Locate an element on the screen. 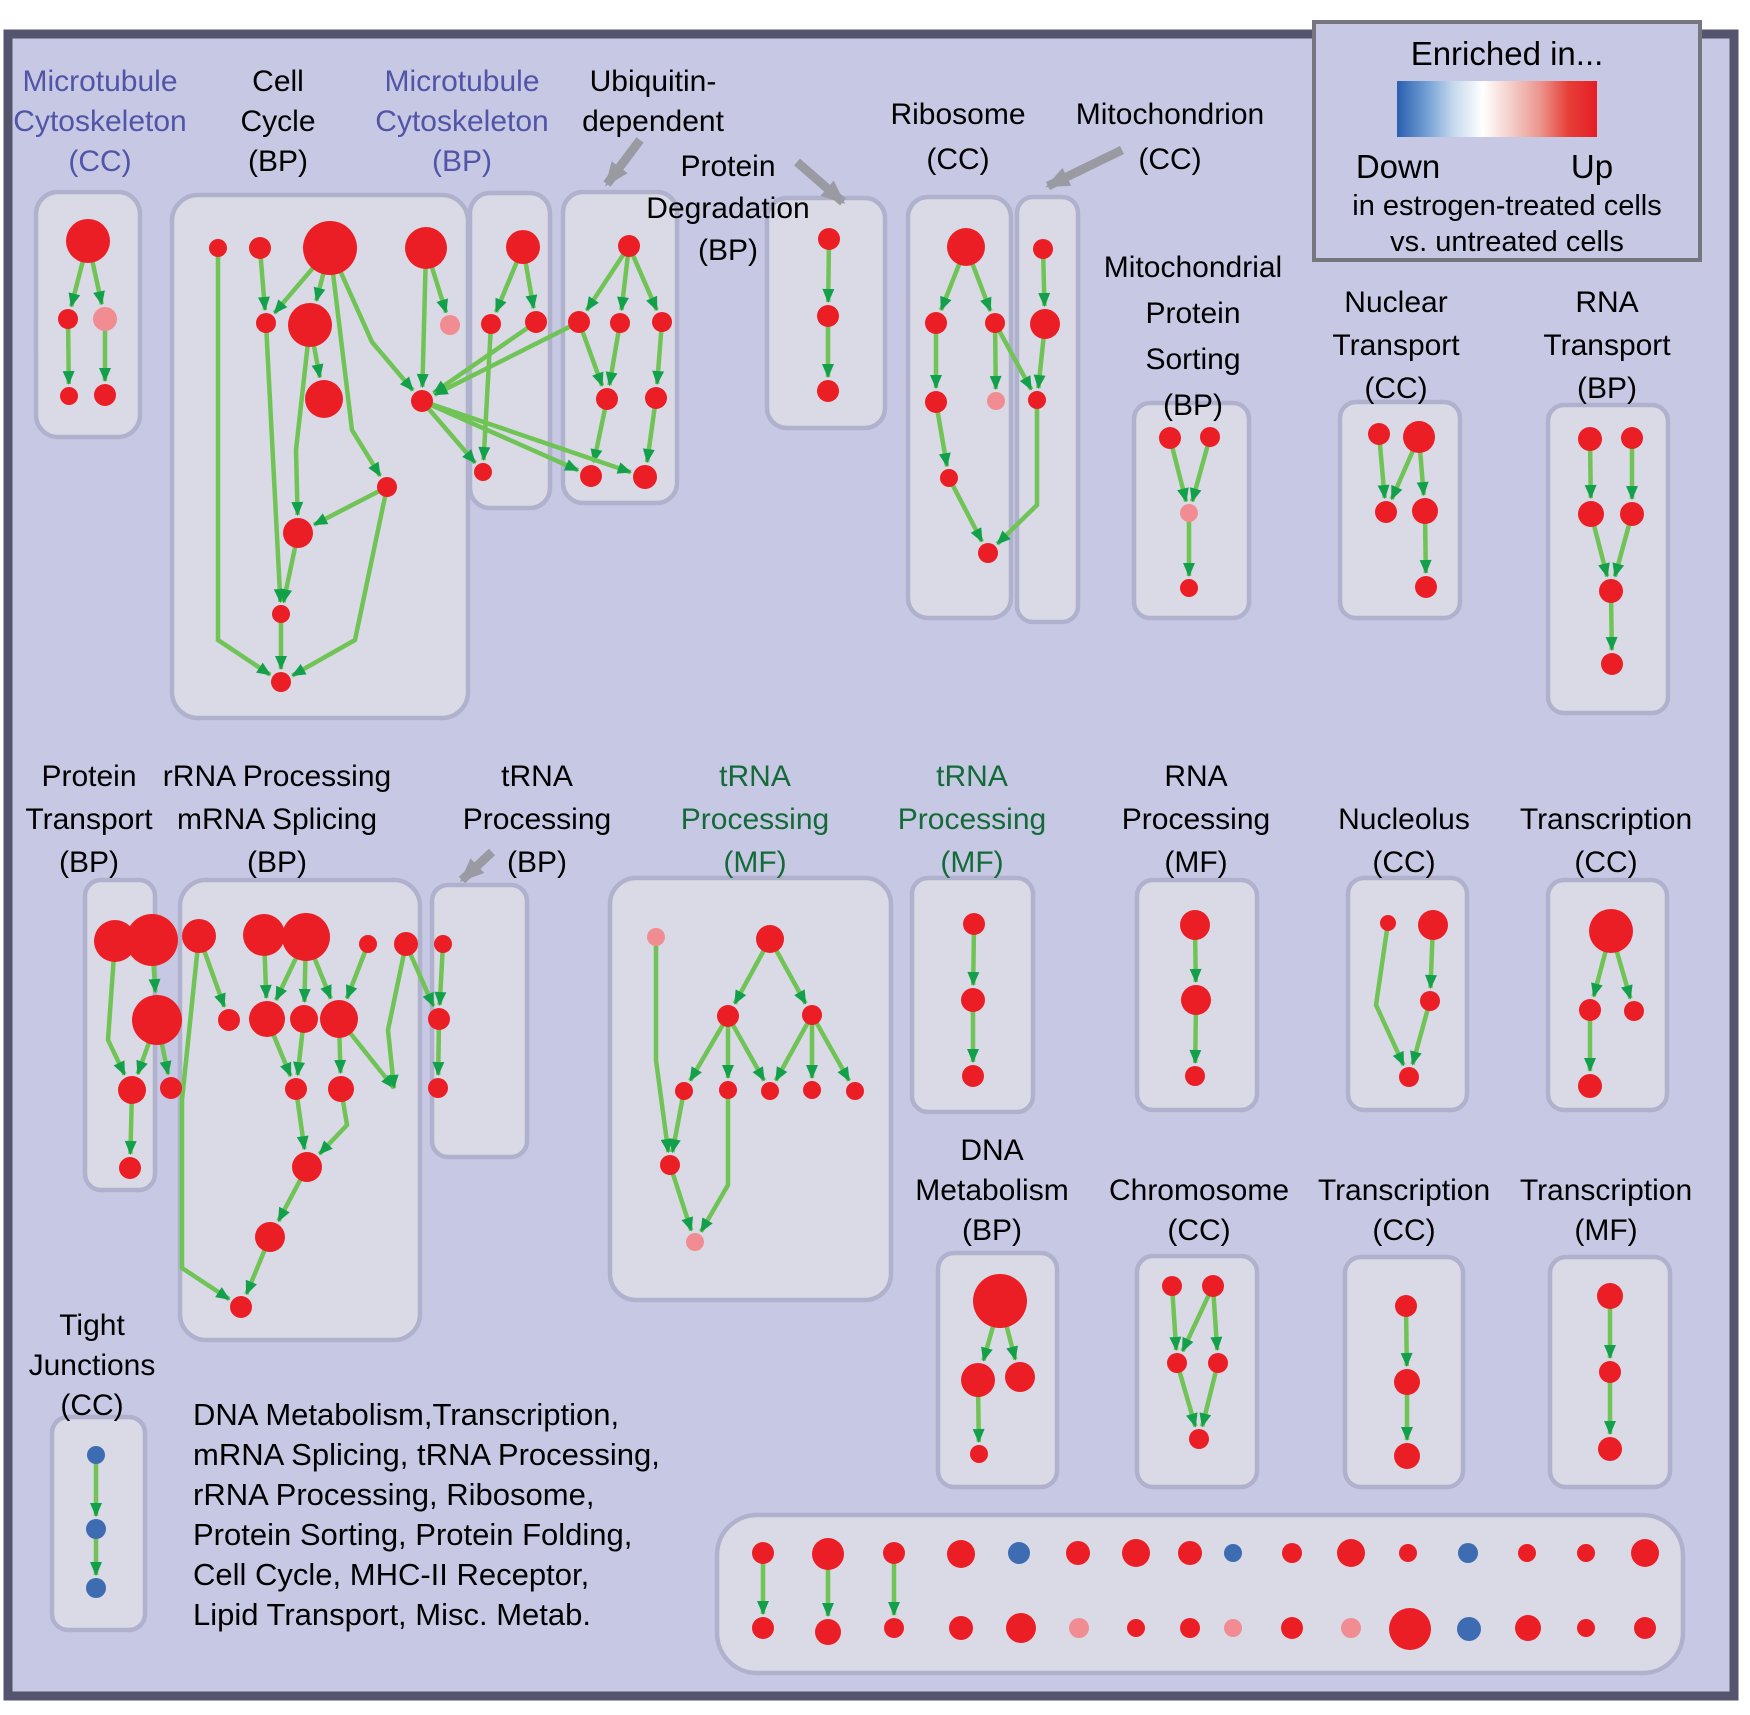  pointer-ubiquitin-left is located at coordinates (623, 162).